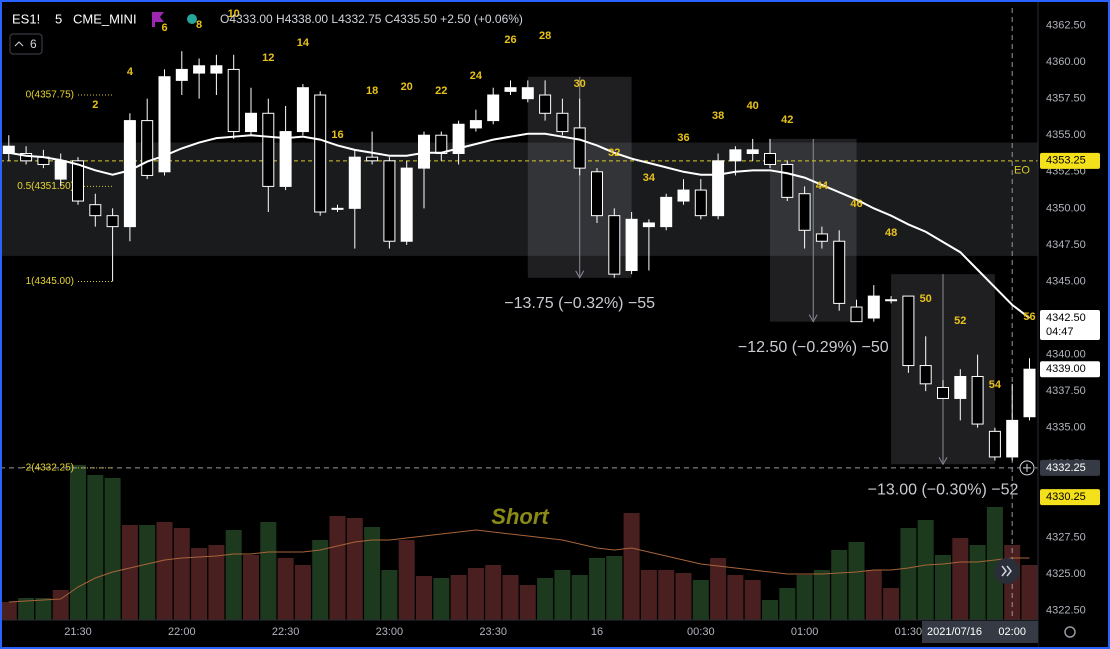  Describe the element at coordinates (683, 138) in the screenshot. I see `bar-number: 36` at that location.